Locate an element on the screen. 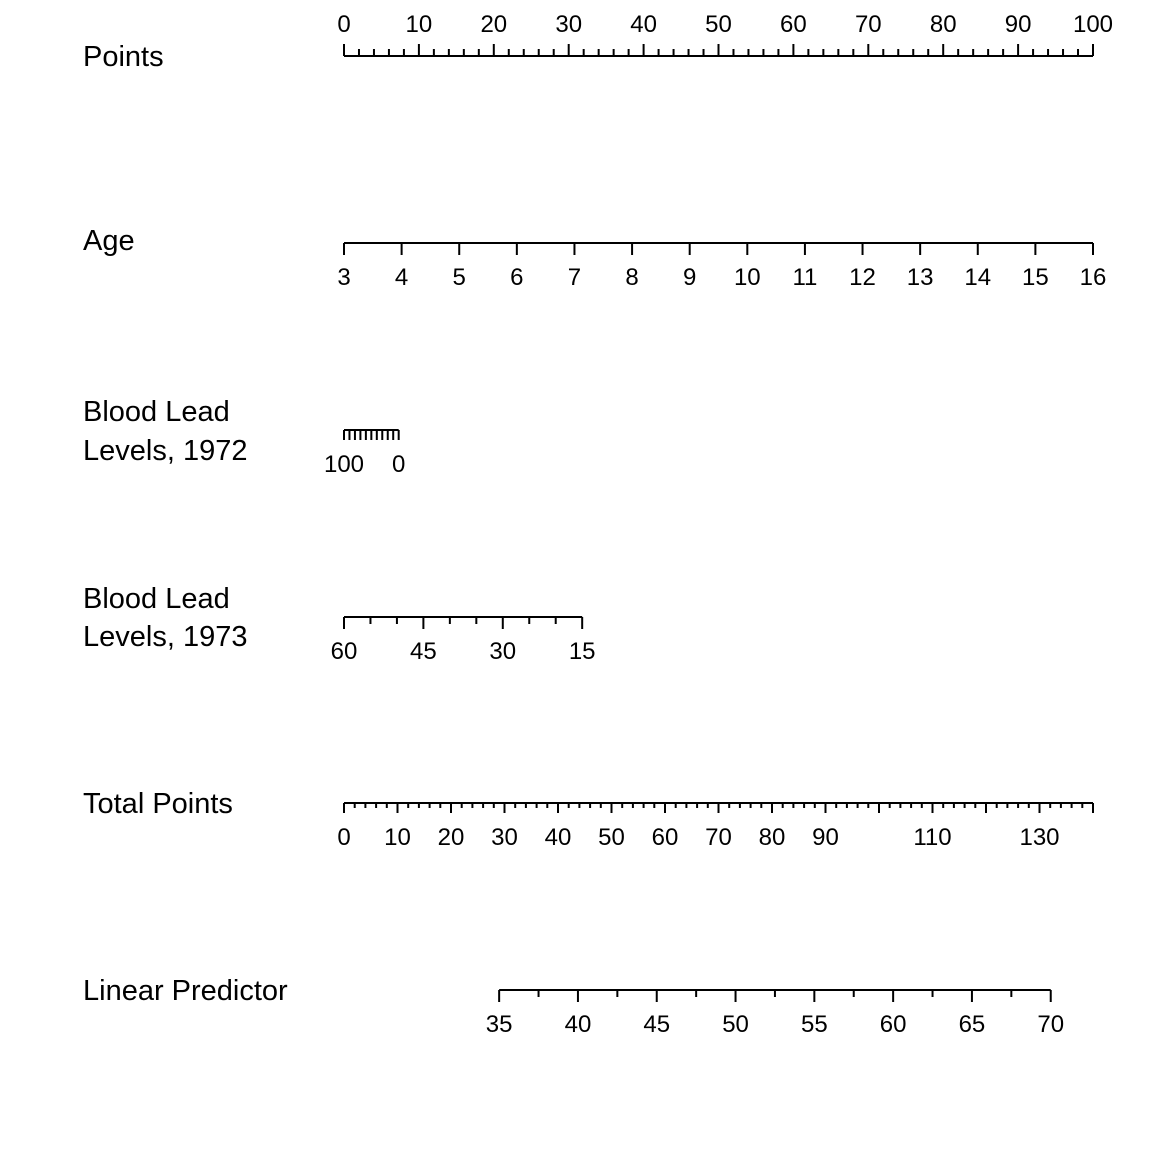  lead1973-tick-label: 15 is located at coordinates (582, 651).